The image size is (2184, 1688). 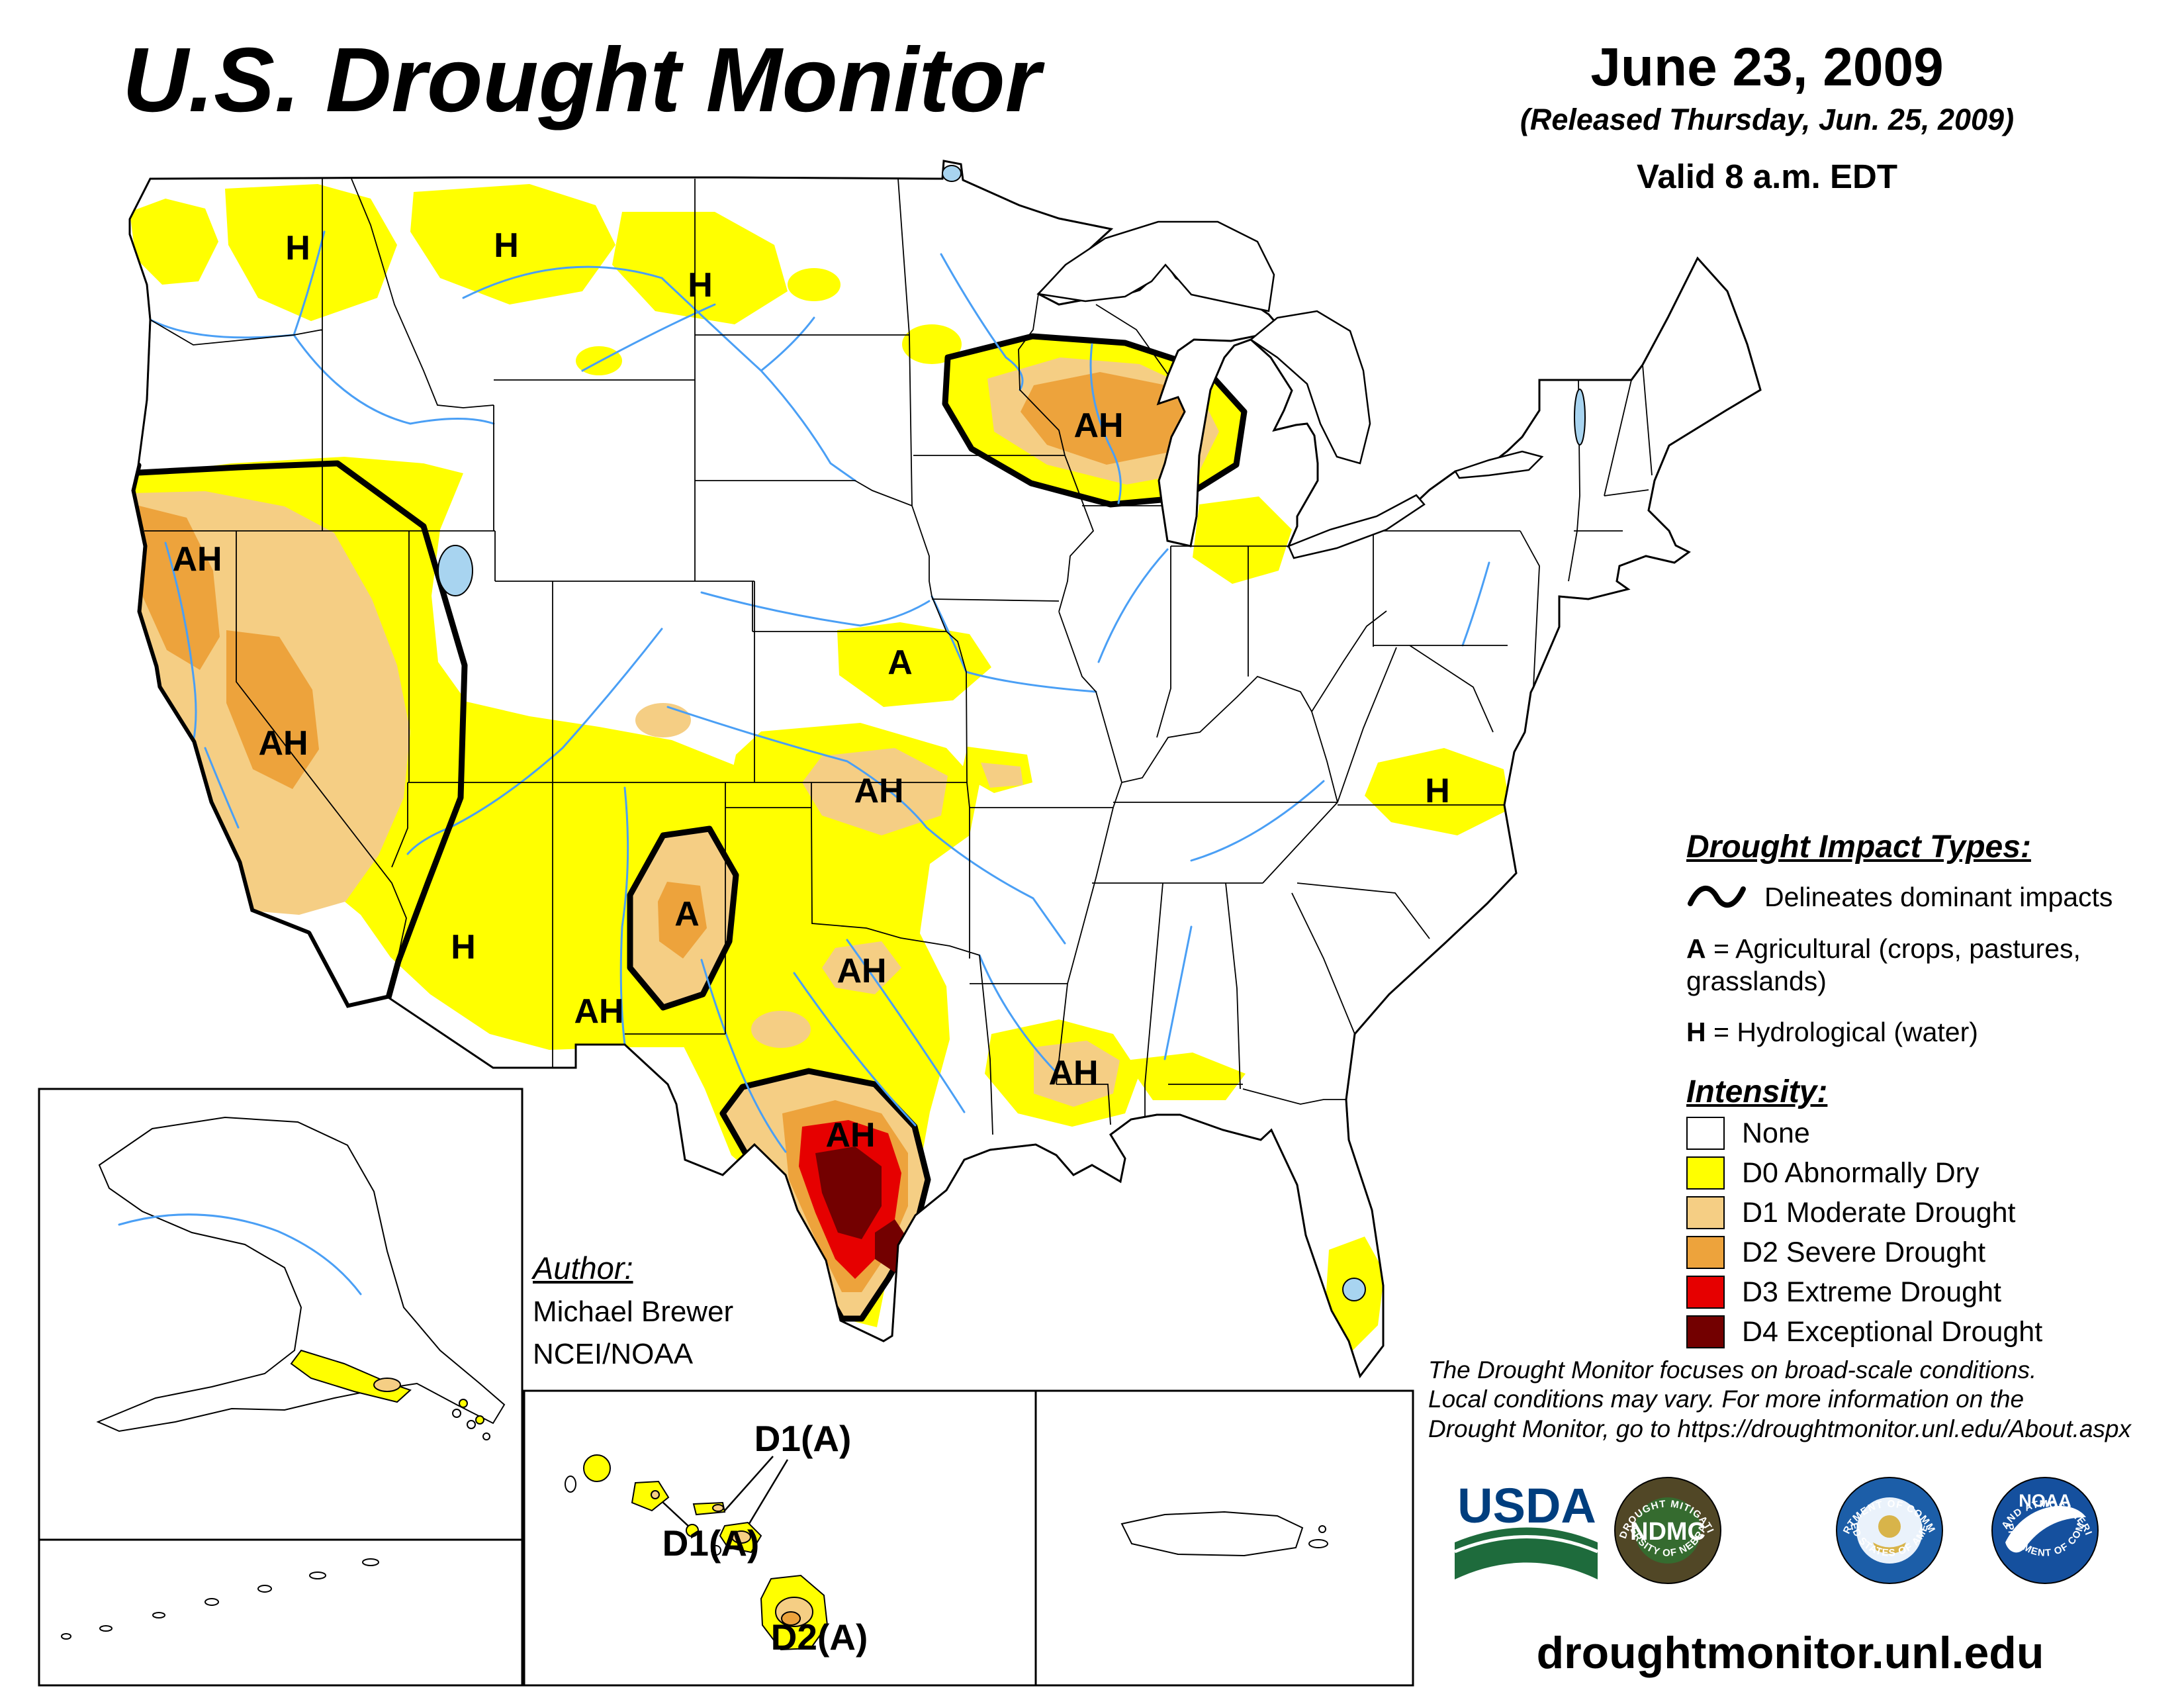 I want to click on impact-key-h: H, so click(x=1696, y=1032).